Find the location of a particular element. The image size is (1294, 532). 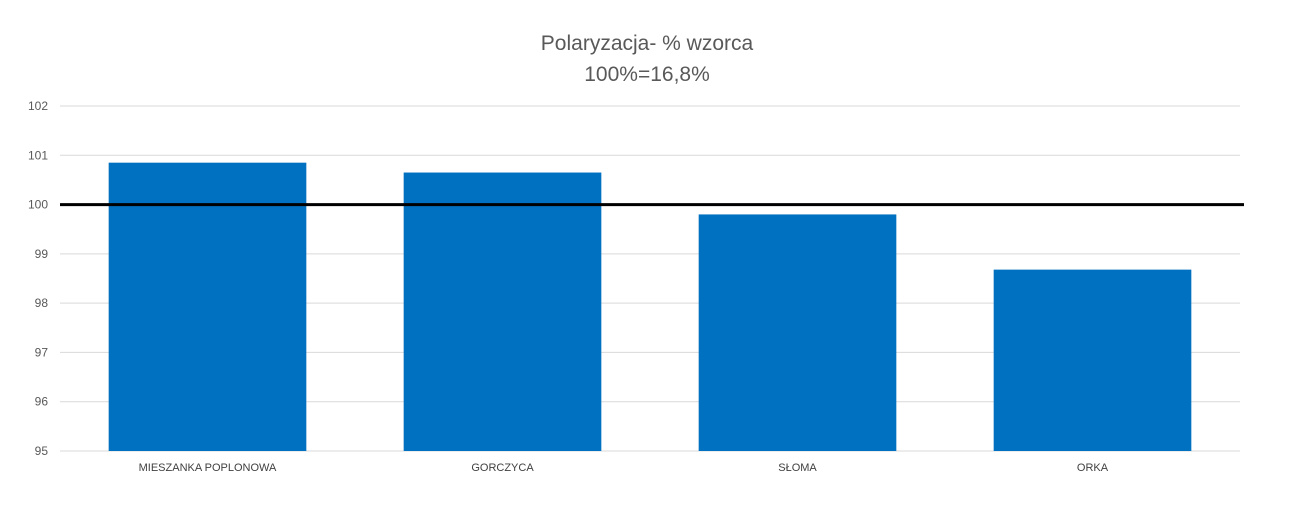

x-axis-category-labels: MIESZANKA POPLONOWA GORCZYCA SŁOMA ORKA is located at coordinates (624, 468).